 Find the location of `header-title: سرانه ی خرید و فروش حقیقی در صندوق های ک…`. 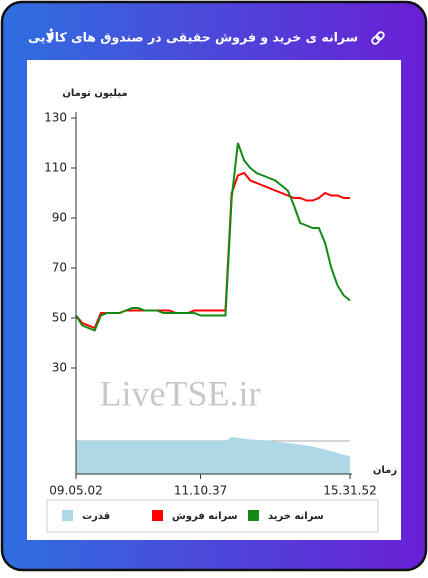

header-title: سرانه ی خرید و فروش حقیقی در صندوق های ک… is located at coordinates (193, 37).